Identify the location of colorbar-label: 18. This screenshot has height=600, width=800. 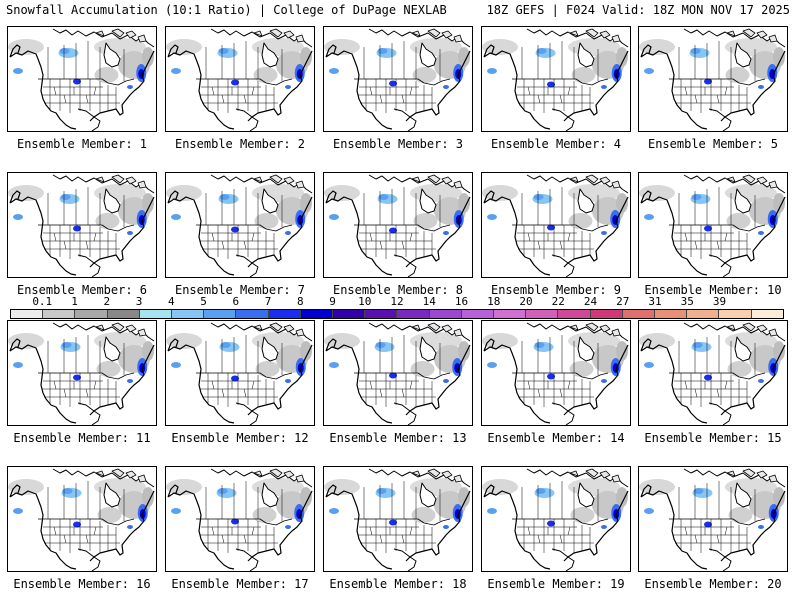
(494, 301).